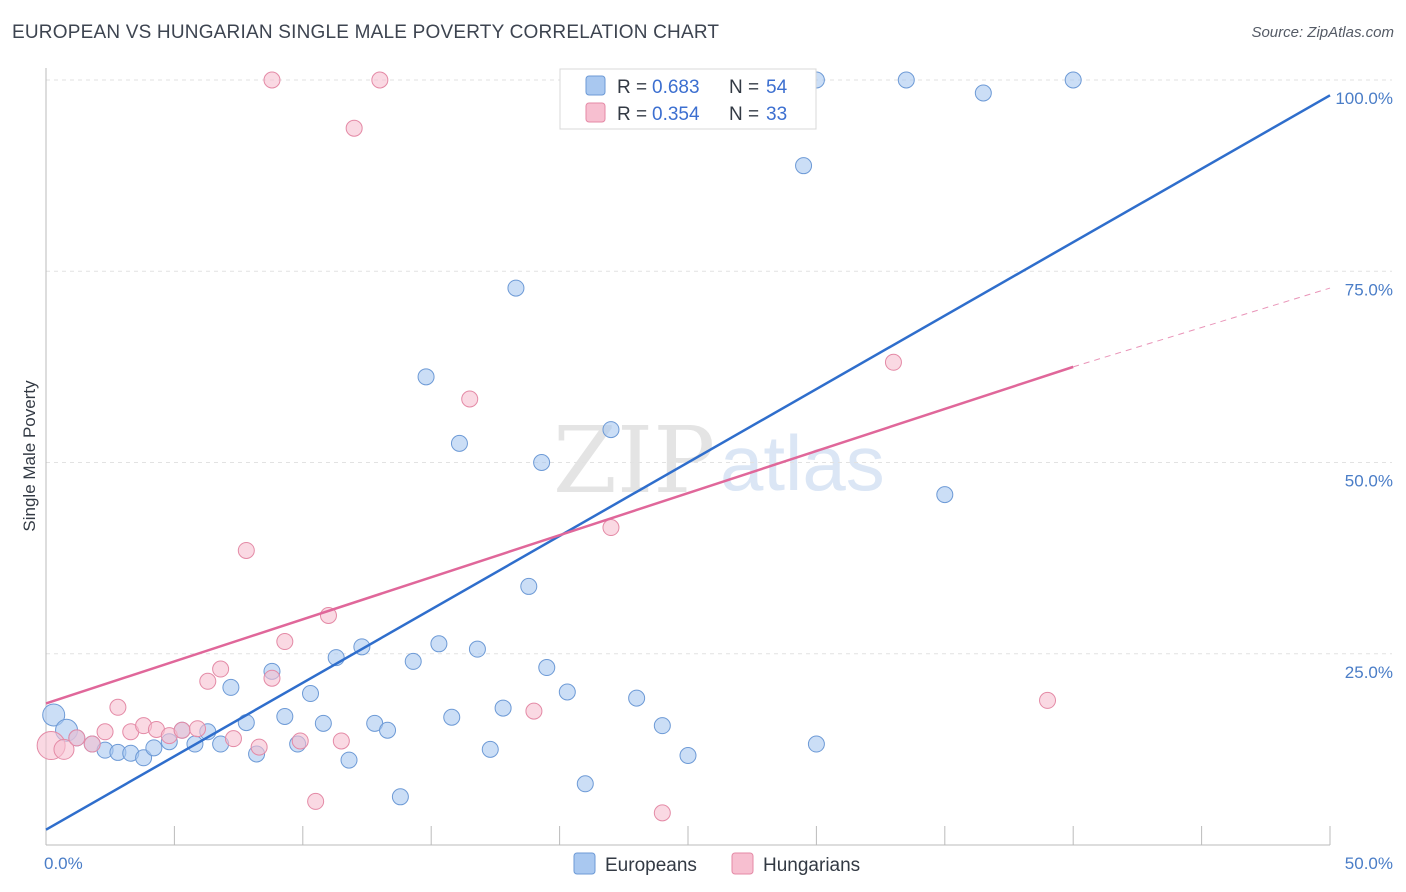 Image resolution: width=1406 pixels, height=892 pixels. I want to click on hungarians-swatch, so click(595, 112).